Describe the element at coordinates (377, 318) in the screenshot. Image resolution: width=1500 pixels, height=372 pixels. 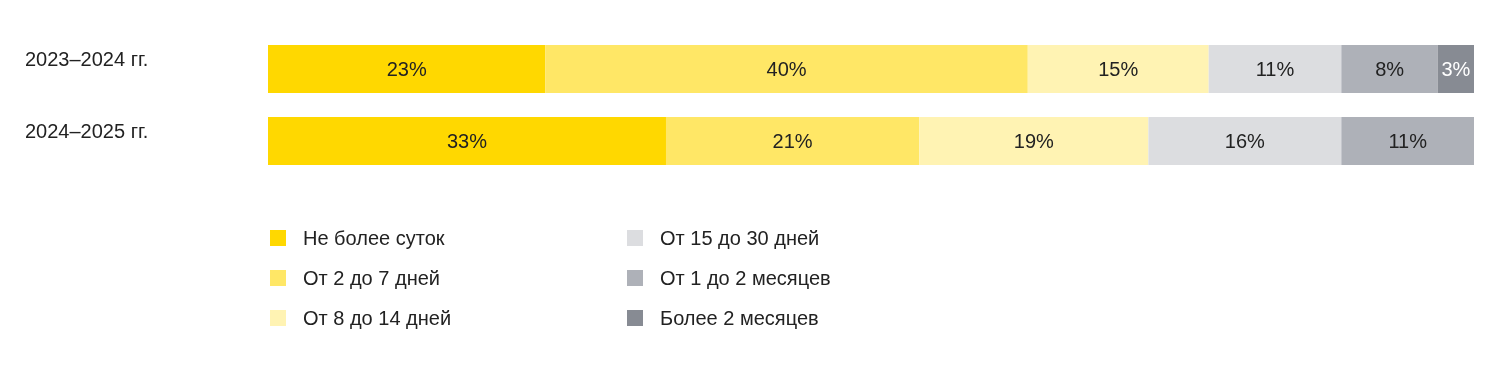
I see `legend-label: От 8 до 14 дней` at that location.